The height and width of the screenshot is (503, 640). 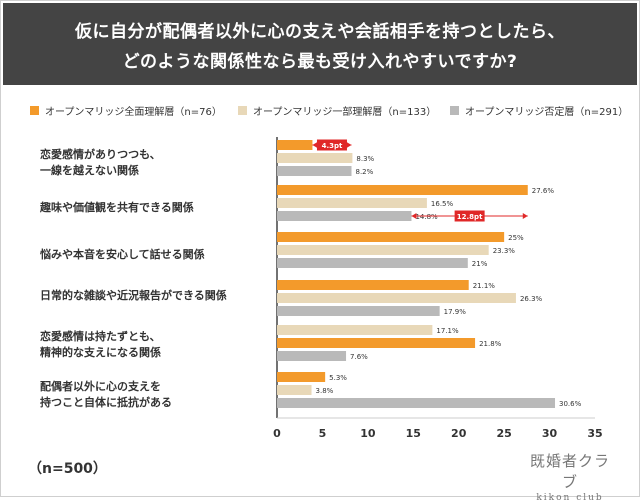 What do you see at coordinates (543, 191) in the screenshot?
I see `bar-value-label: 27.6%` at bounding box center [543, 191].